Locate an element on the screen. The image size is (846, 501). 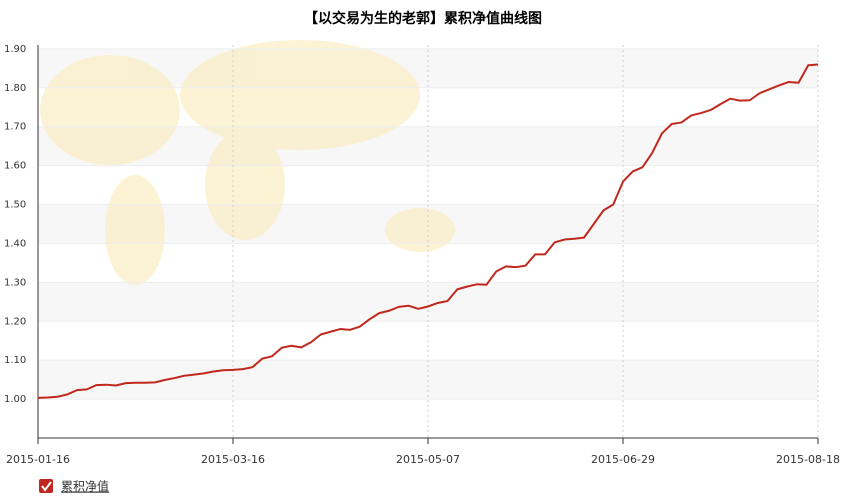
y-tick-label: 1.40 is located at coordinates (15, 243).